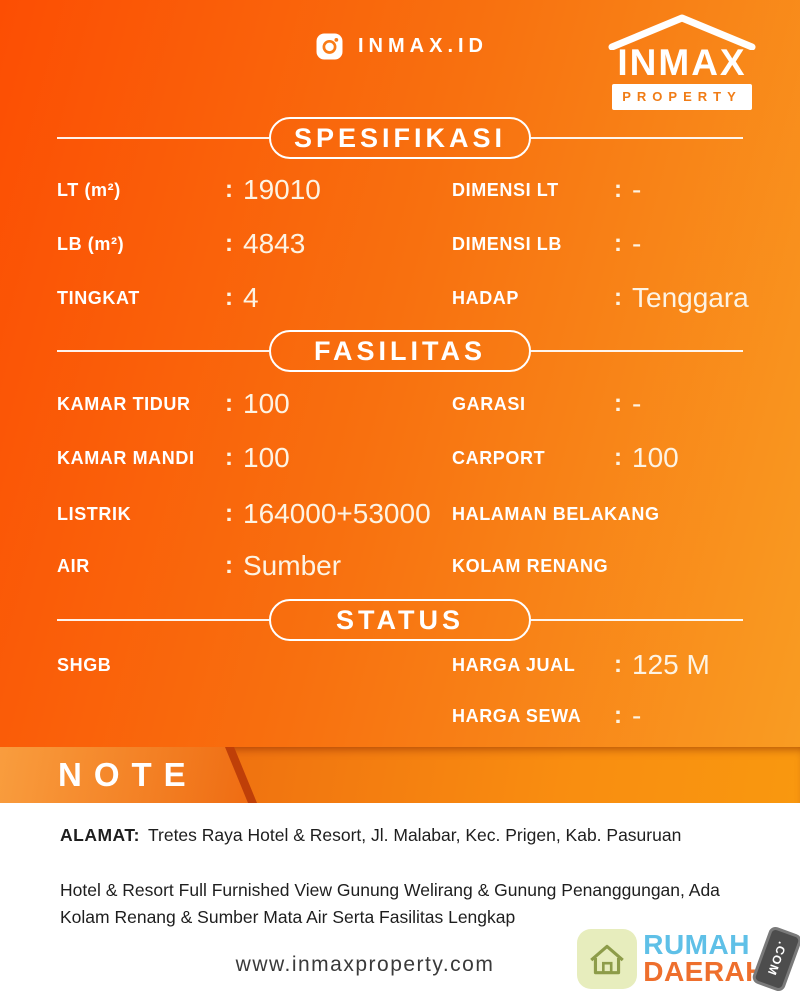 Image resolution: width=800 pixels, height=1000 pixels. I want to click on section-title: STATUS, so click(400, 619).